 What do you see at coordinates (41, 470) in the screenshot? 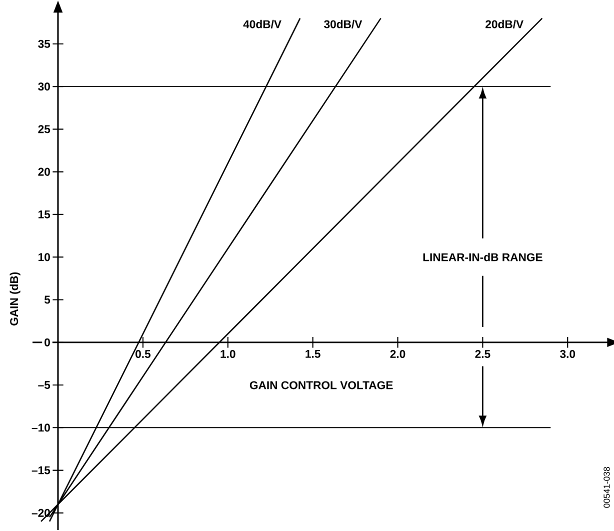
I see `y-tick-label: –15` at bounding box center [41, 470].